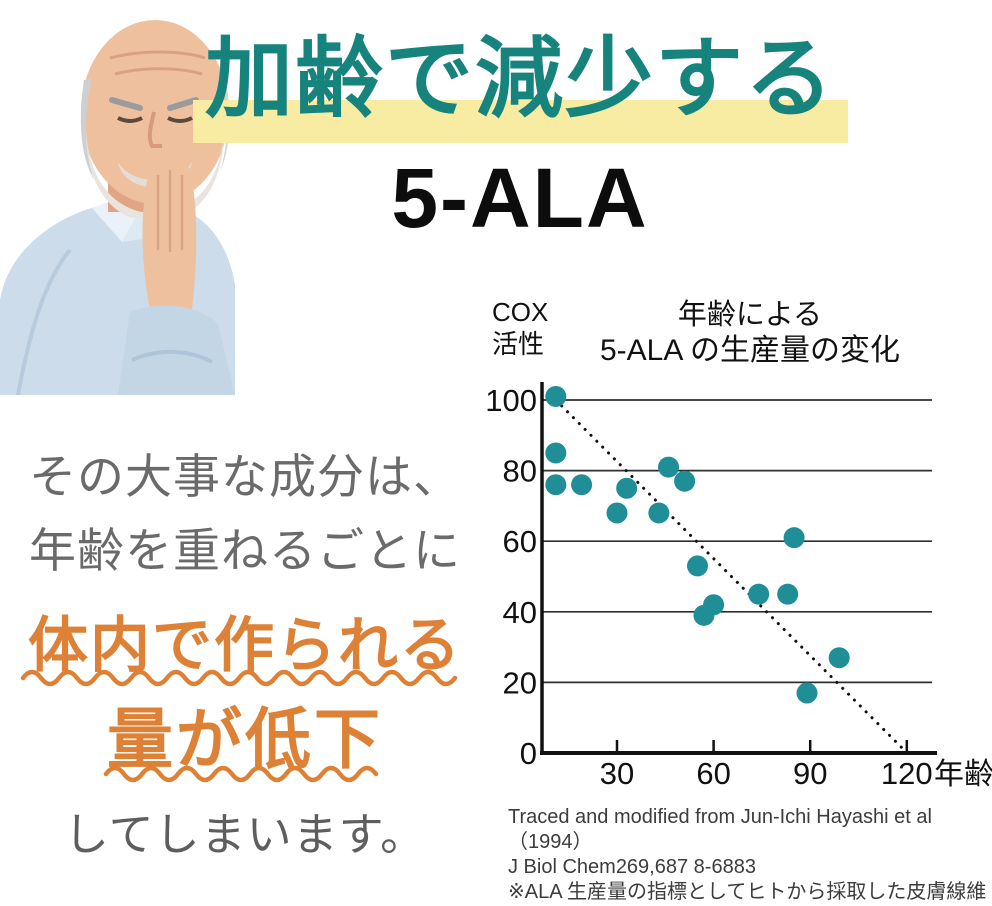  I want to click on y-axis-unit-line1: COX, so click(520, 312).